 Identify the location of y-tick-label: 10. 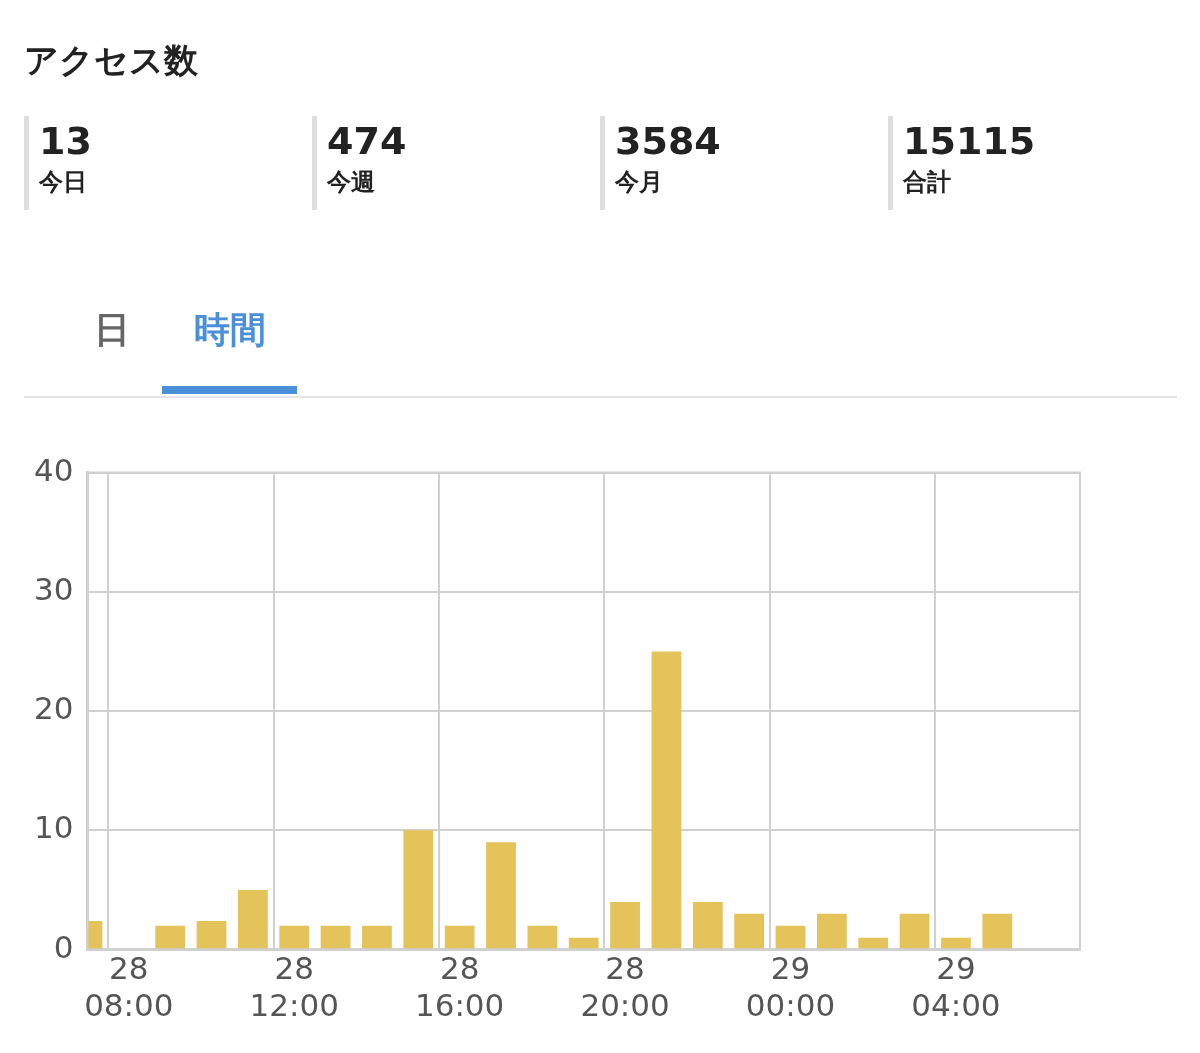
(53, 827).